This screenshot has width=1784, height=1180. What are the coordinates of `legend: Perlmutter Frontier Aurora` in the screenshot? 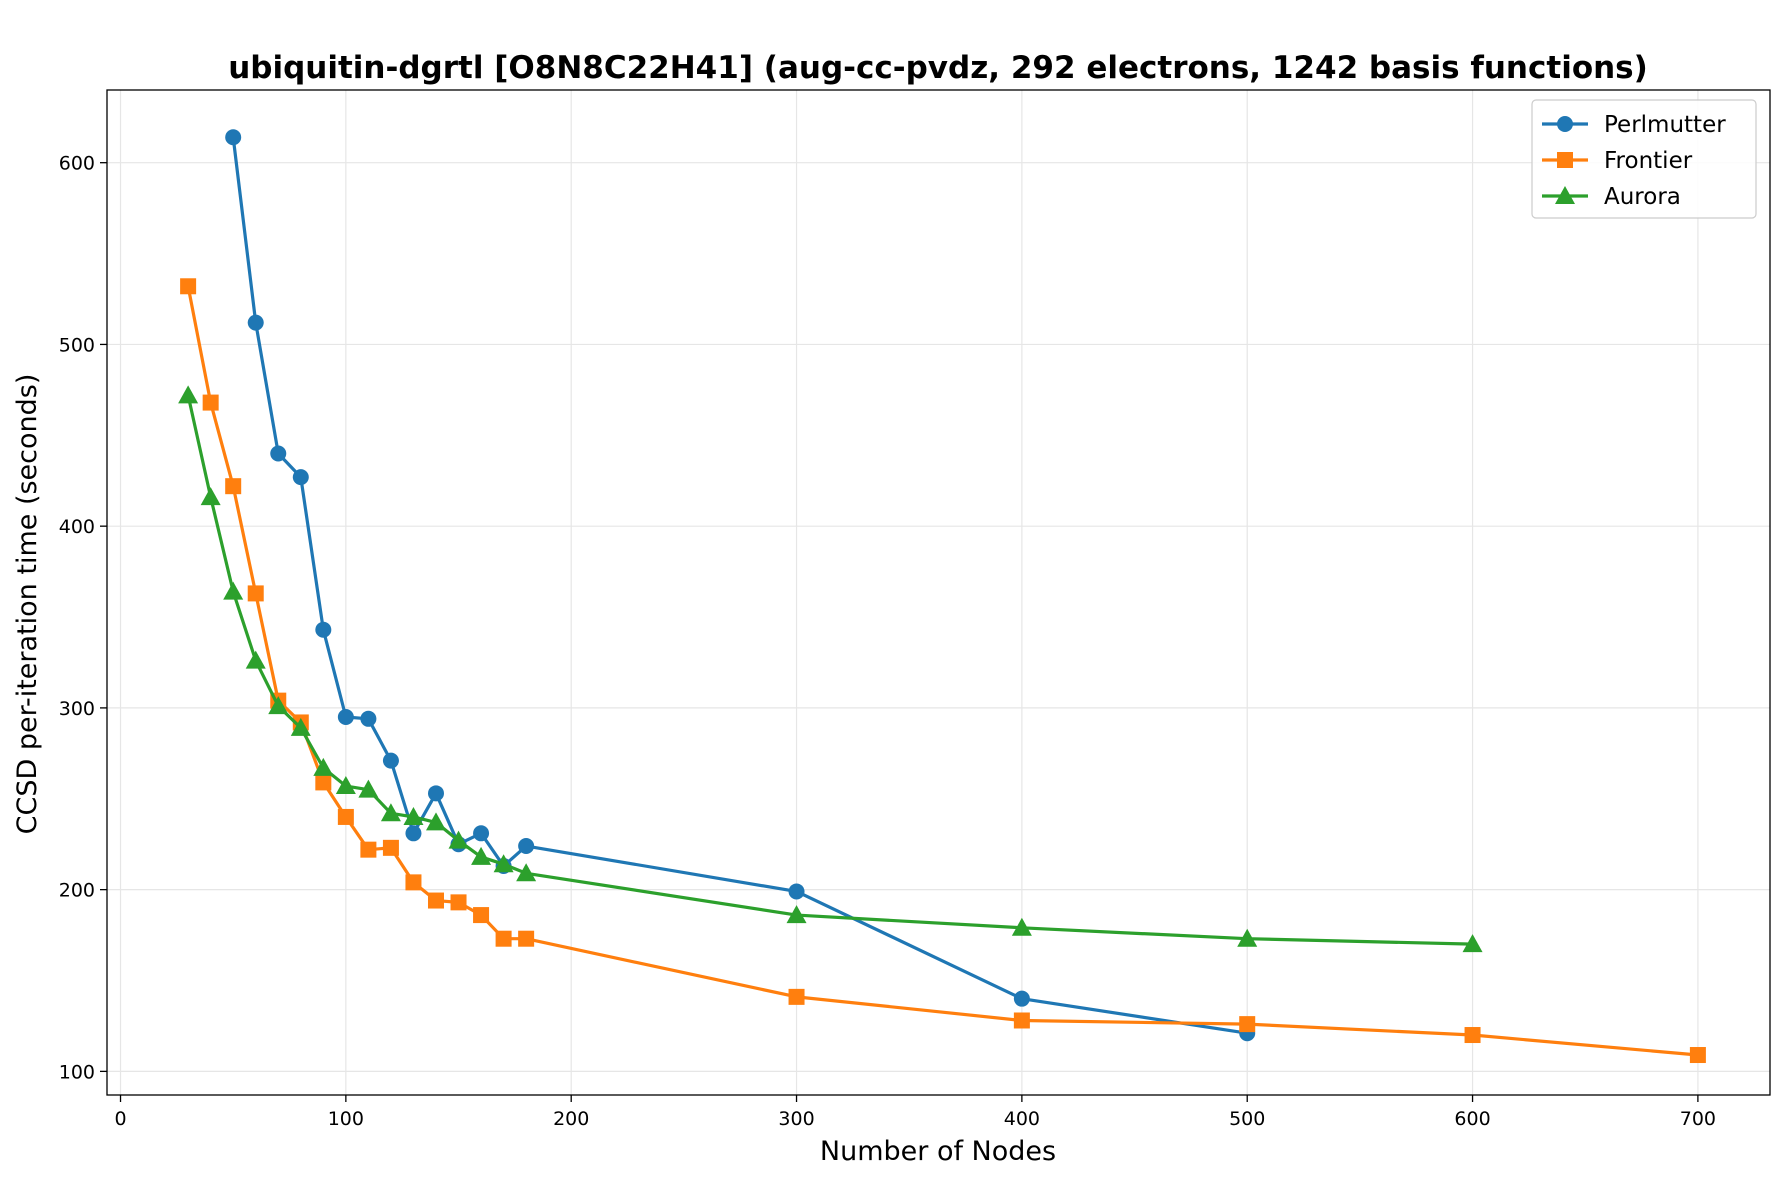 It's located at (1644, 159).